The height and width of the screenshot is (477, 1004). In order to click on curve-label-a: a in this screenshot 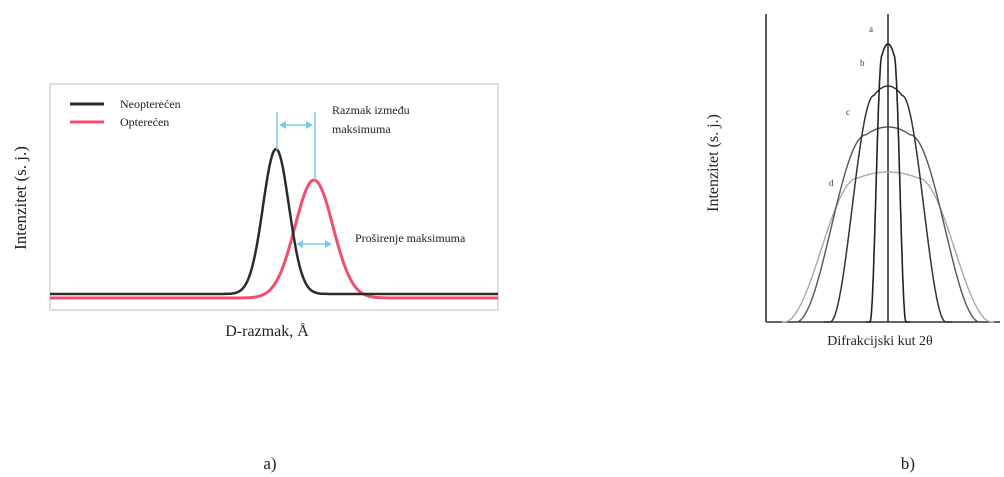, I will do `click(871, 29)`.